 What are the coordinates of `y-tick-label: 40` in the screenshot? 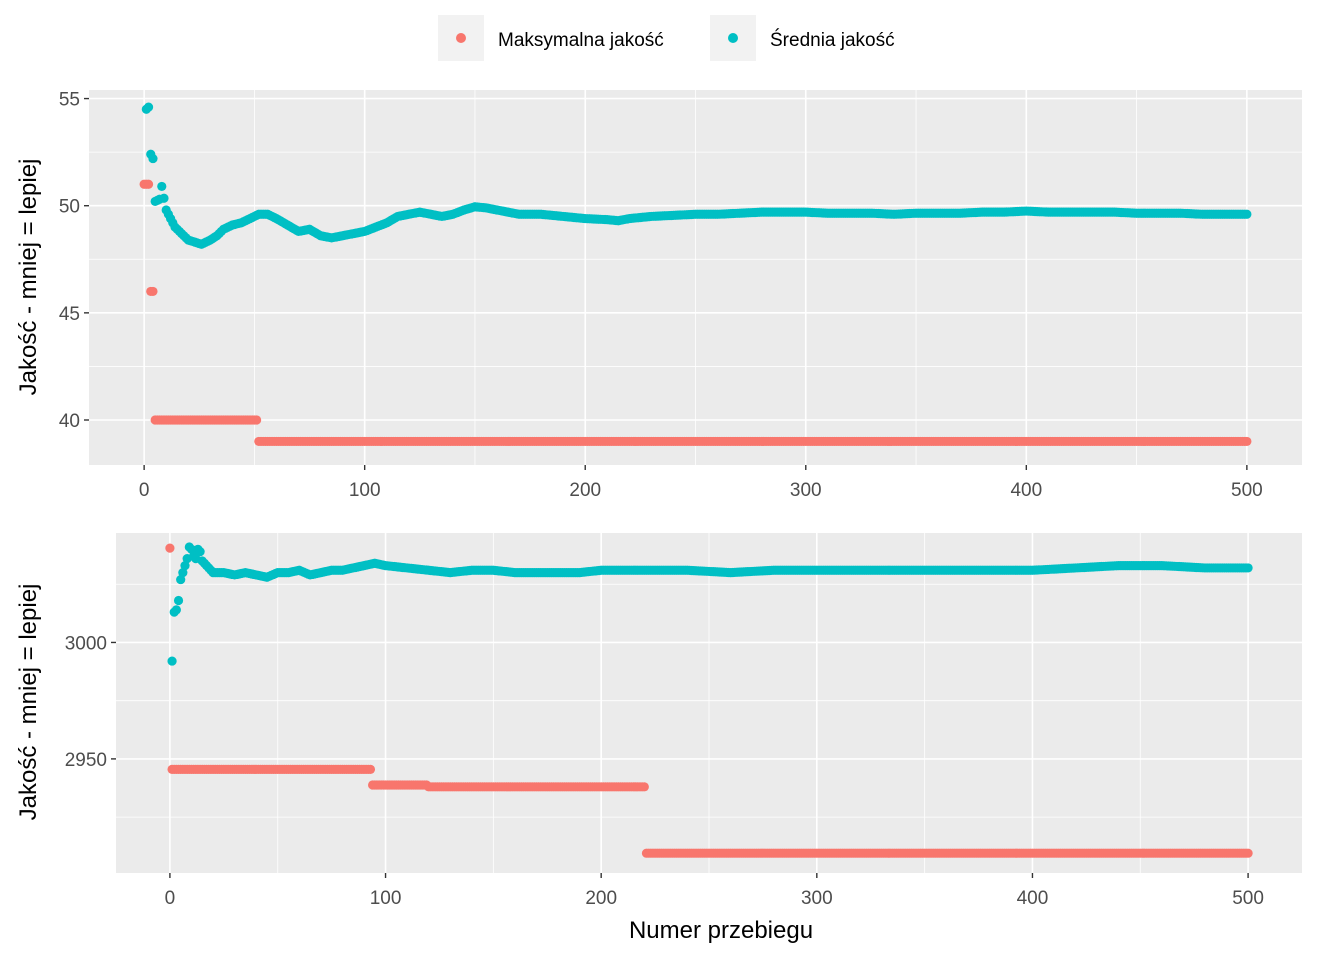 It's located at (69, 421).